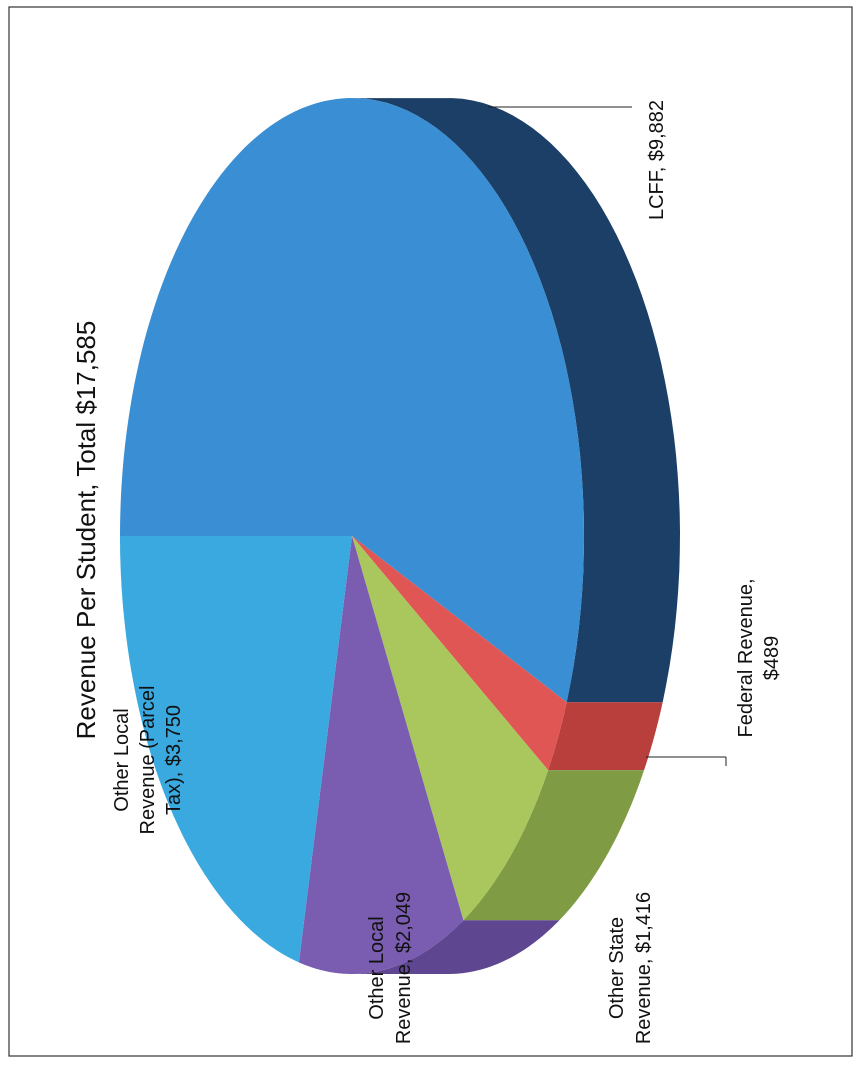  Describe the element at coordinates (148, 760) in the screenshot. I see `parcel-label-line2: Revenue (Parcel` at that location.